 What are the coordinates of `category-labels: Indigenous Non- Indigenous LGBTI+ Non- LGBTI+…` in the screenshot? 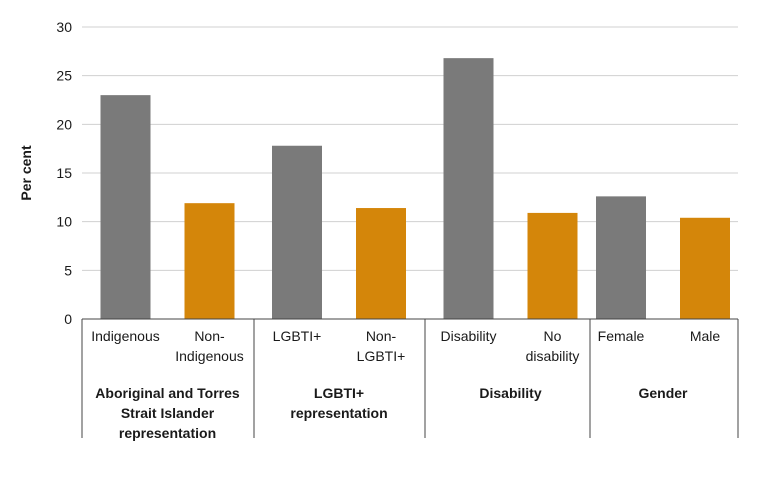 It's located at (405, 346).